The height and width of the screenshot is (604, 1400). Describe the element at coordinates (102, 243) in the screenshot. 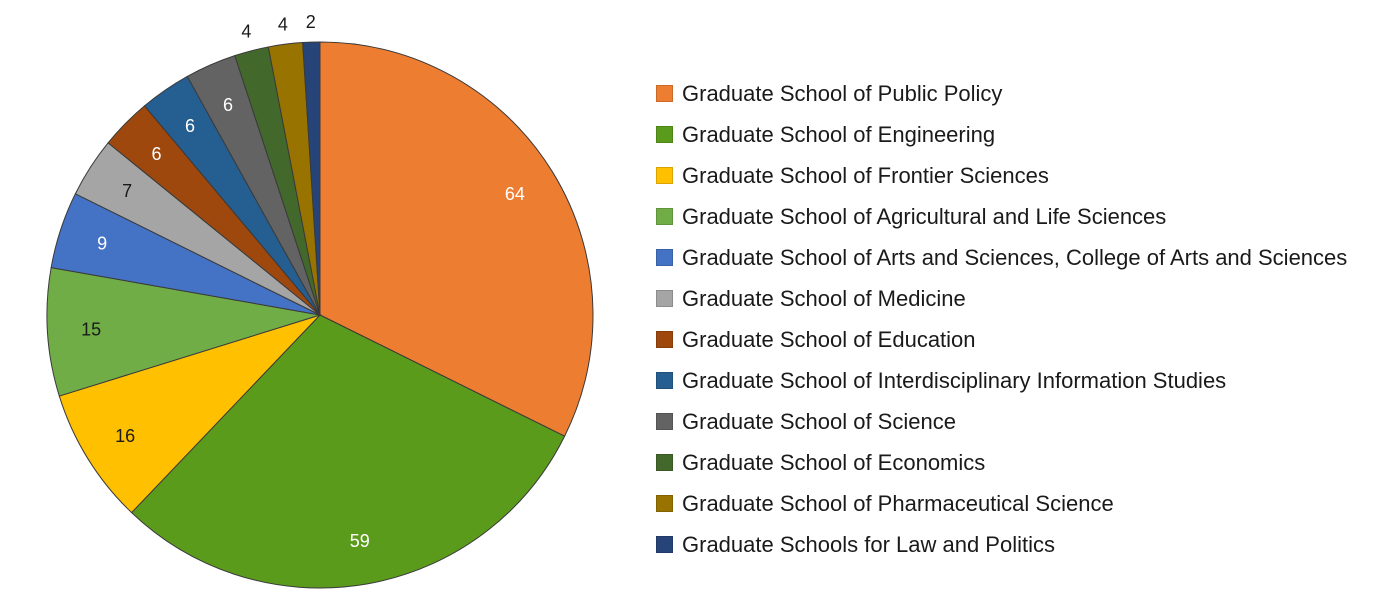

I see `slice-value-label: 9` at that location.